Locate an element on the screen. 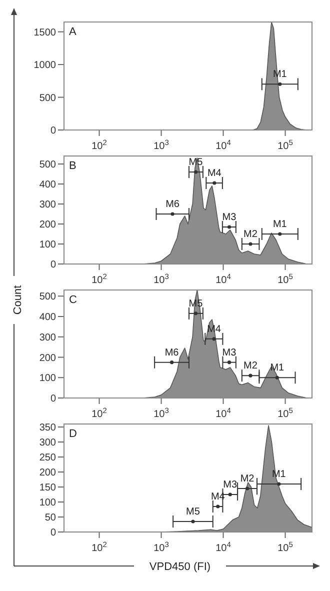 The width and height of the screenshot is (330, 591). y-tick-label: 350 is located at coordinates (47, 428).